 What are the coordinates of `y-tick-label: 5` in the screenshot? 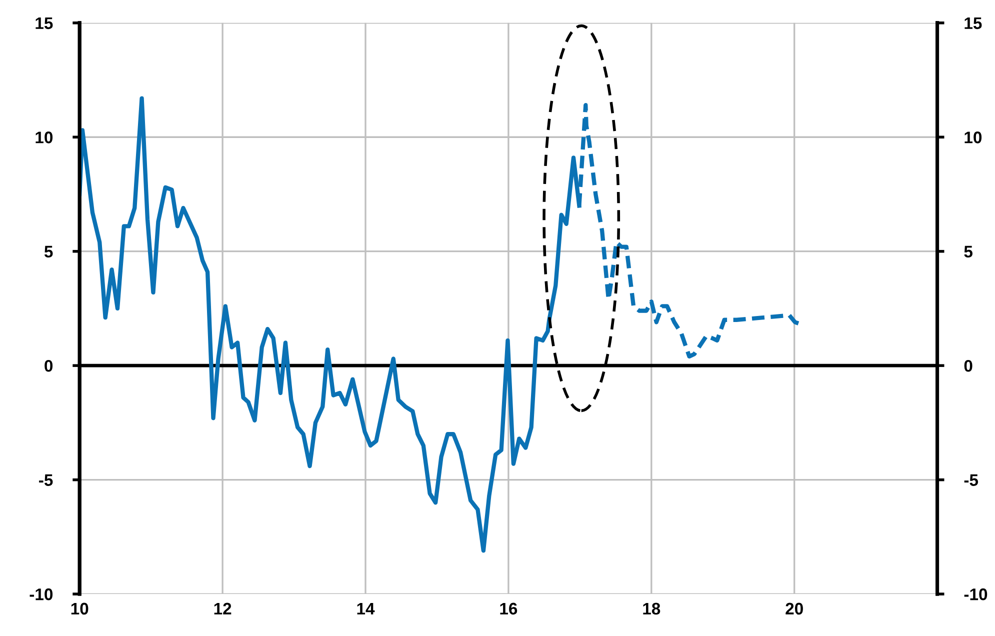 It's located at (48, 252).